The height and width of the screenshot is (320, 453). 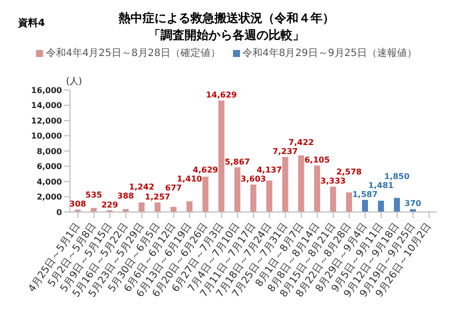 What do you see at coordinates (397, 176) in the screenshot?
I see `data-label: 1,850` at bounding box center [397, 176].